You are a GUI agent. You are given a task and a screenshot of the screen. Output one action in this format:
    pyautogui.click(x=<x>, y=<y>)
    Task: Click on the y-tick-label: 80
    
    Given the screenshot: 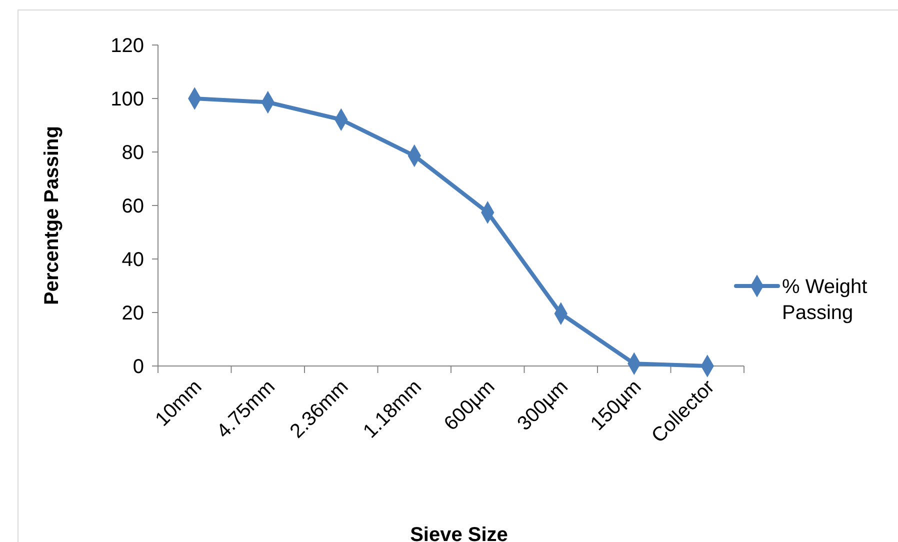 What is the action you would take?
    pyautogui.click(x=133, y=153)
    